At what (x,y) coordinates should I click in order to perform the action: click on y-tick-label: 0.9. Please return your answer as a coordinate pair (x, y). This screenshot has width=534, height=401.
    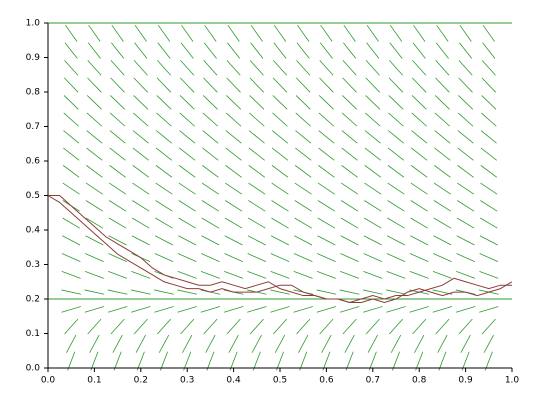
    Looking at the image, I should click on (33, 58).